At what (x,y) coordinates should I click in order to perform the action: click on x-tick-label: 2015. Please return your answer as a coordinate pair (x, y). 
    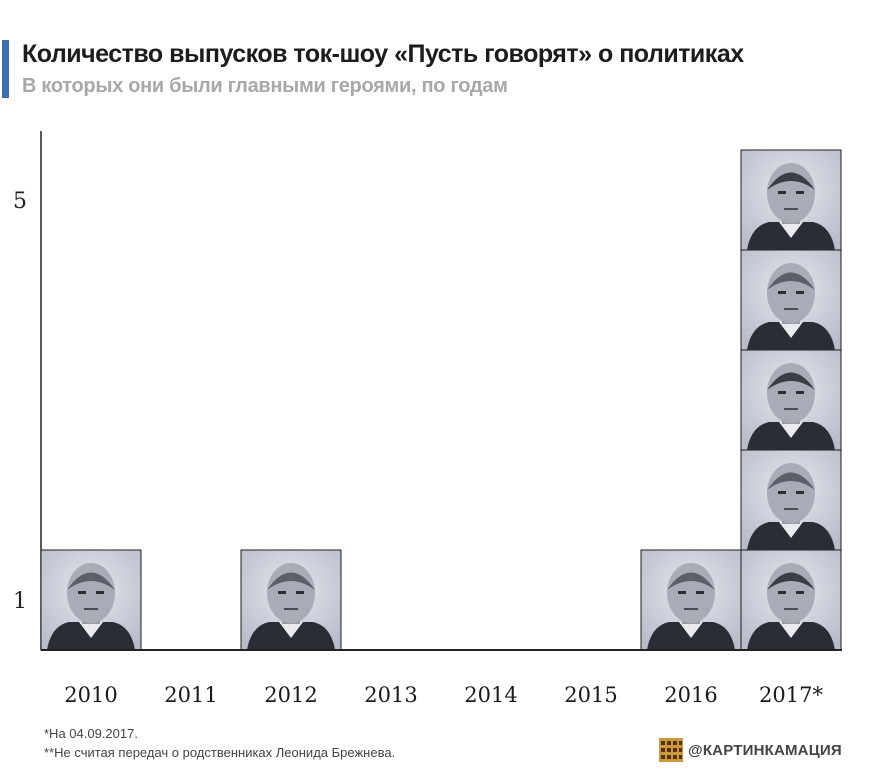
    Looking at the image, I should click on (590, 695).